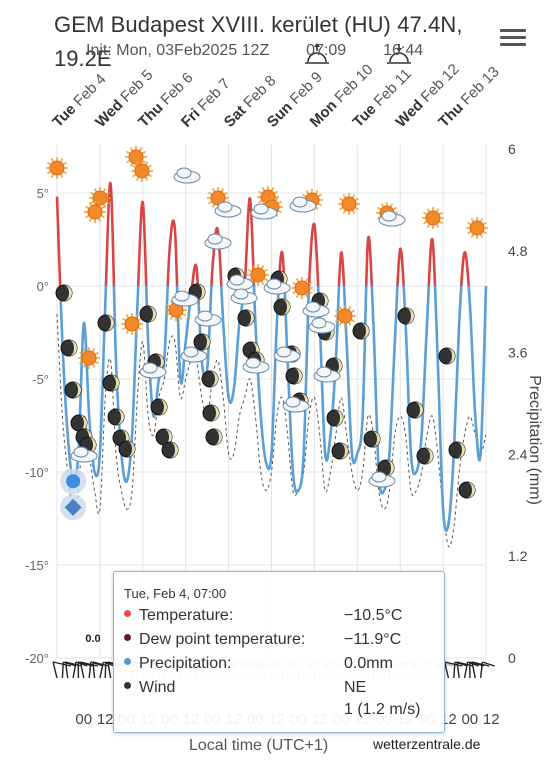 Image resolution: width=548 pixels, height=768 pixels. What do you see at coordinates (175, 593) in the screenshot?
I see `tooltip-header: Tue, Feb 4, 07:00` at bounding box center [175, 593].